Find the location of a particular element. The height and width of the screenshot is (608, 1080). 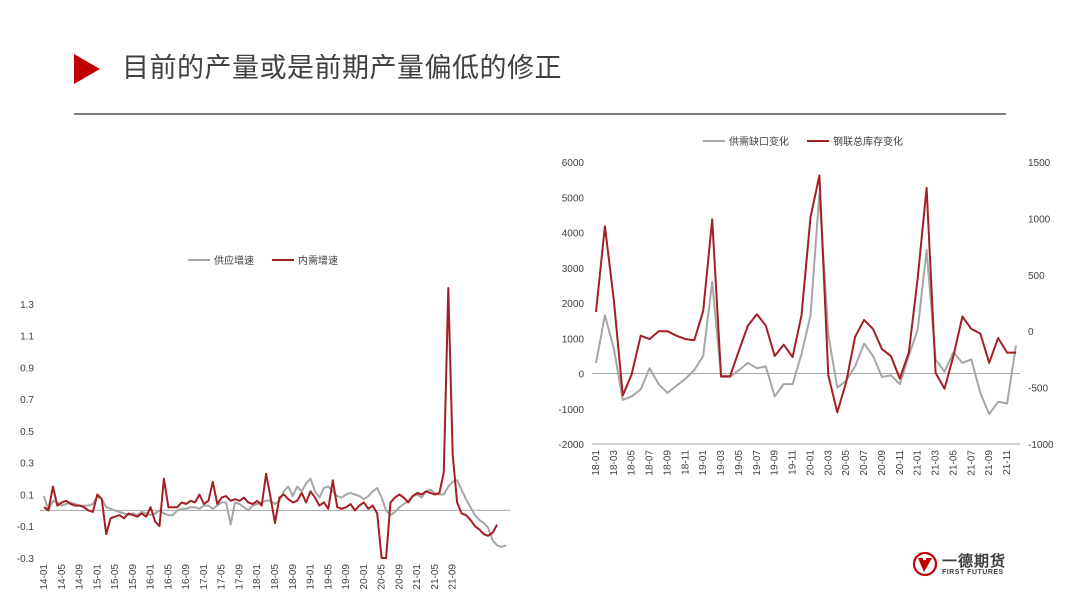

y-tick-label: -0.3 is located at coordinates (26, 559).